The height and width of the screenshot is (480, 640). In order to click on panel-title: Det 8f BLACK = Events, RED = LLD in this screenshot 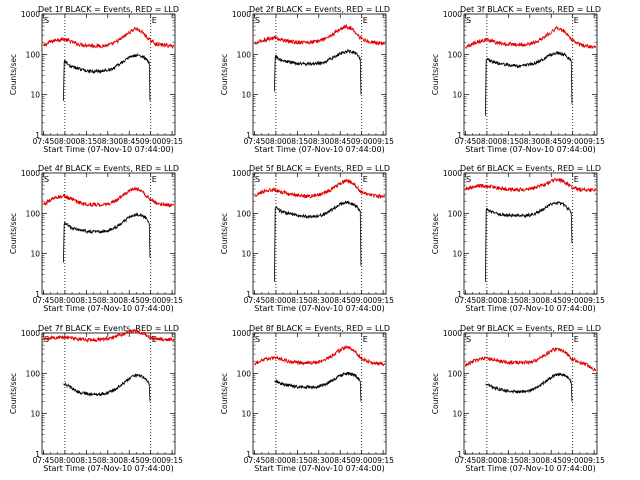, I will do `click(319, 328)`.